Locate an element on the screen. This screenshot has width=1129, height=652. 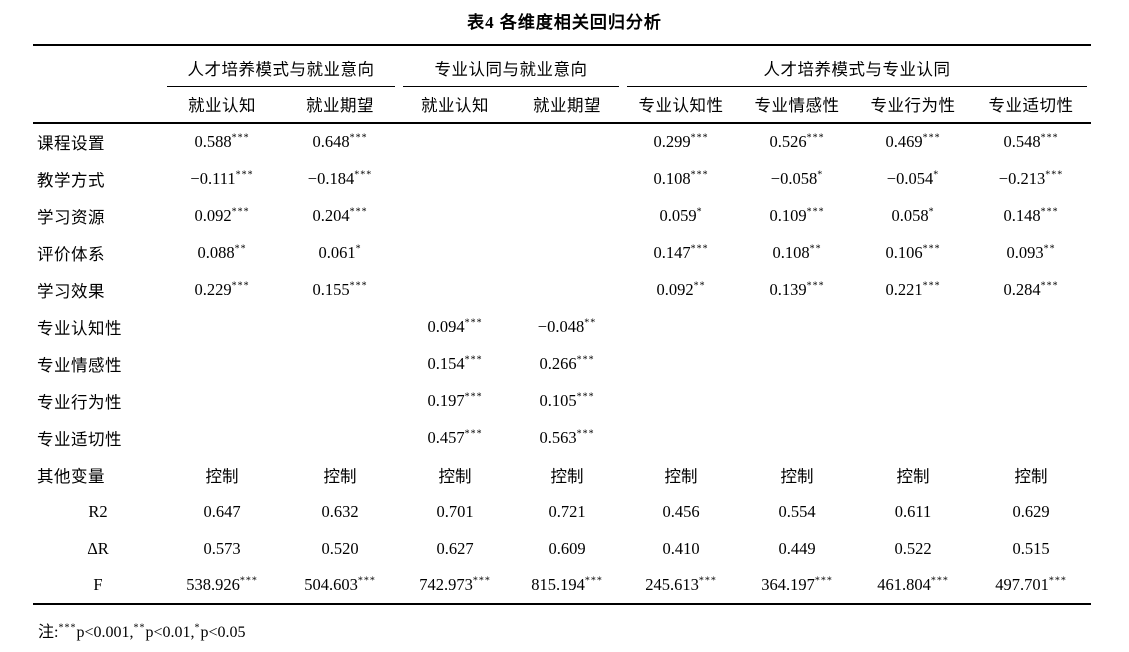
corner-cell is located at coordinates (98, 84).